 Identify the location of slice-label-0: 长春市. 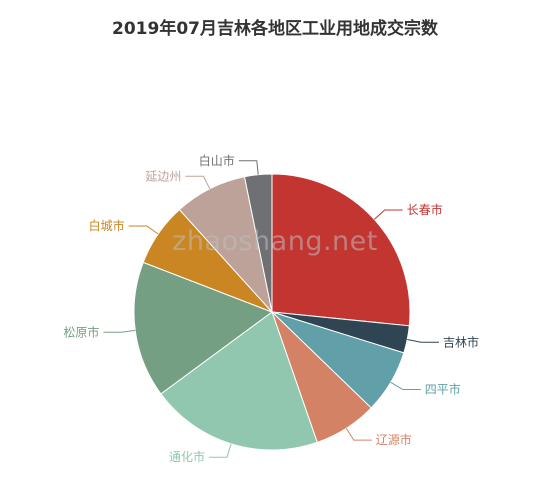
(425, 209).